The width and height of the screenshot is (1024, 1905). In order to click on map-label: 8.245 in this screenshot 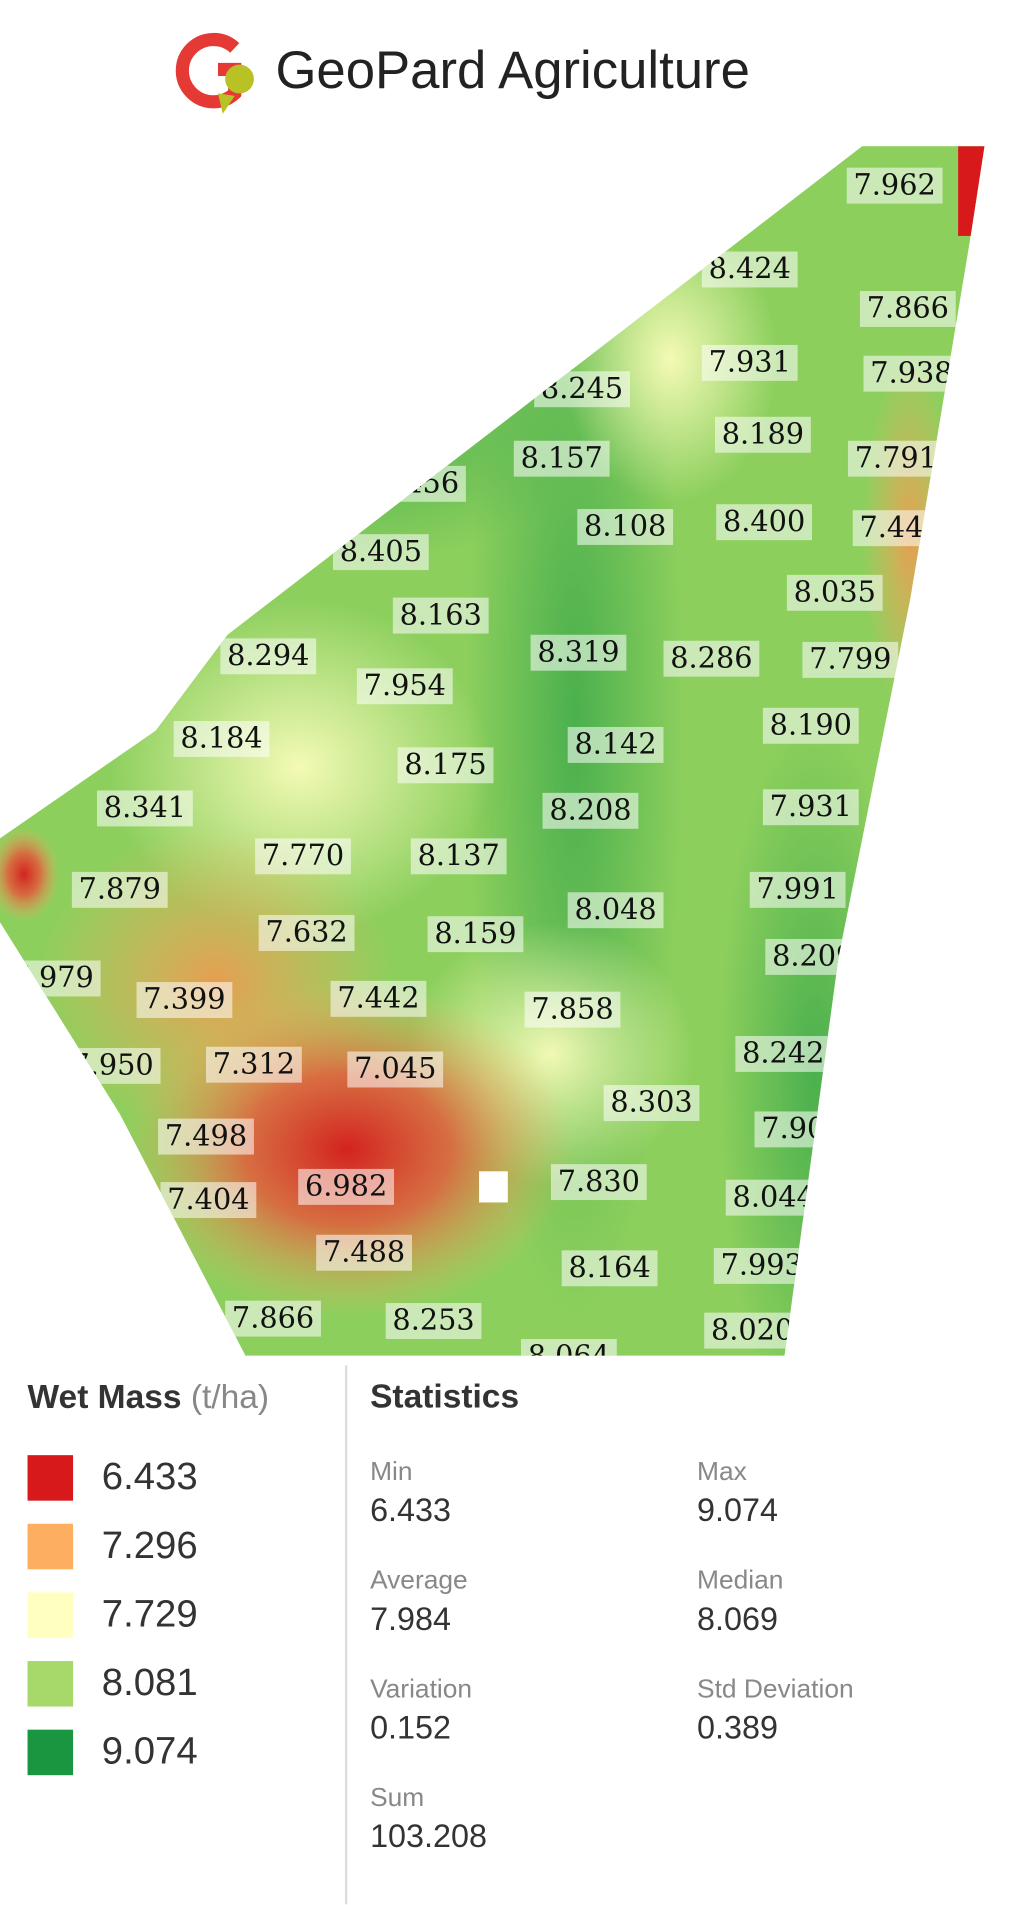, I will do `click(582, 388)`.